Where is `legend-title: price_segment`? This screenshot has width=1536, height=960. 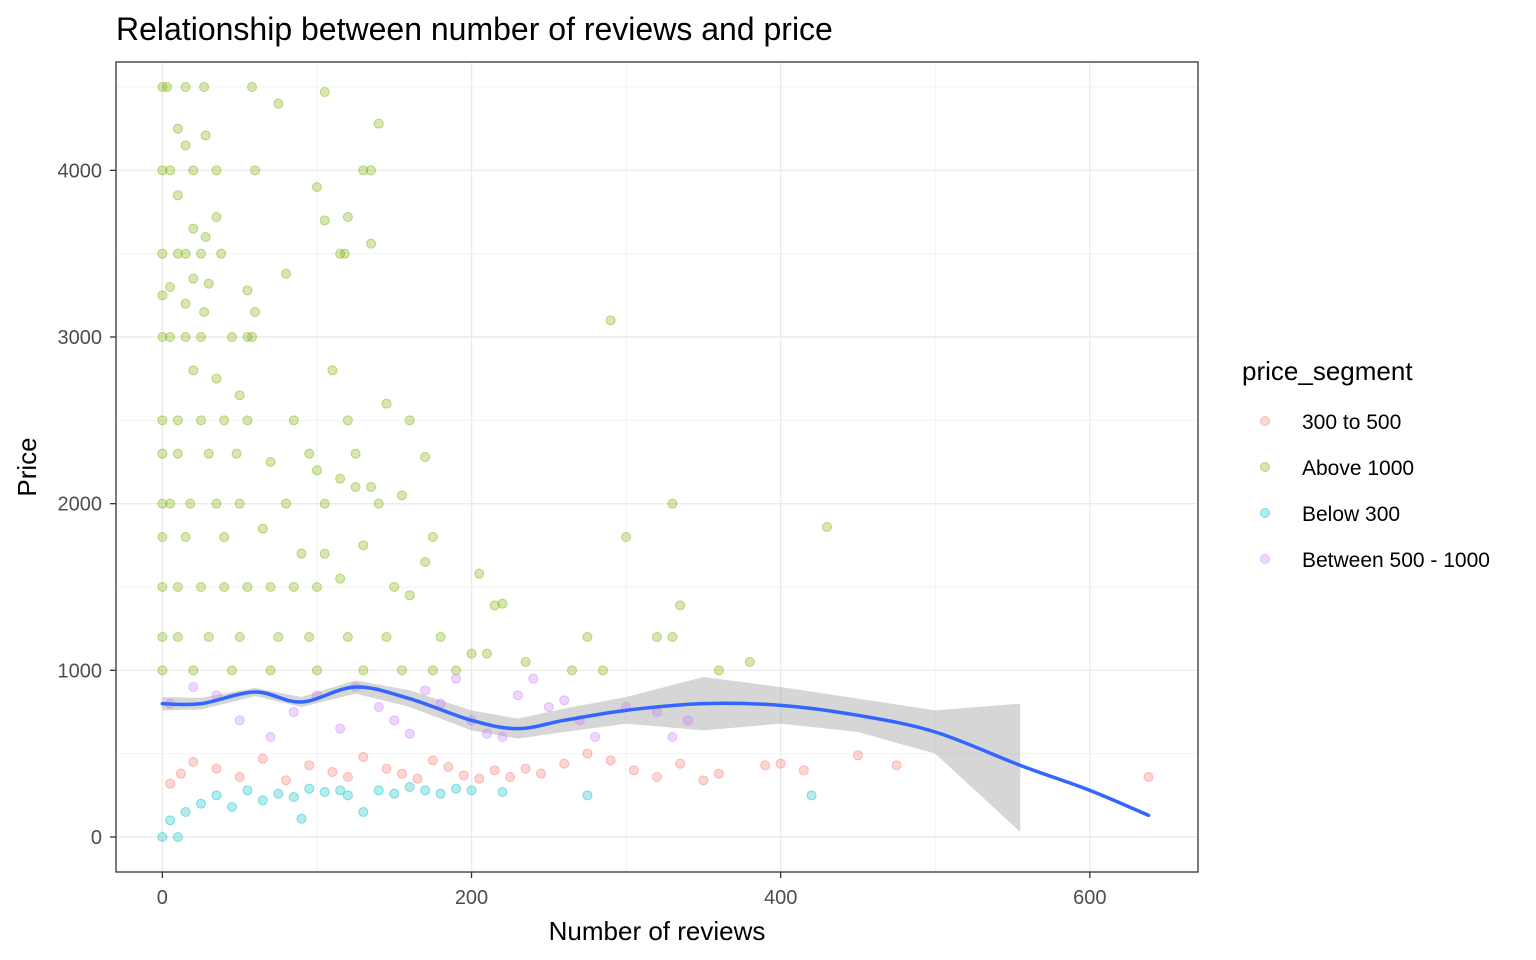 legend-title: price_segment is located at coordinates (1327, 371).